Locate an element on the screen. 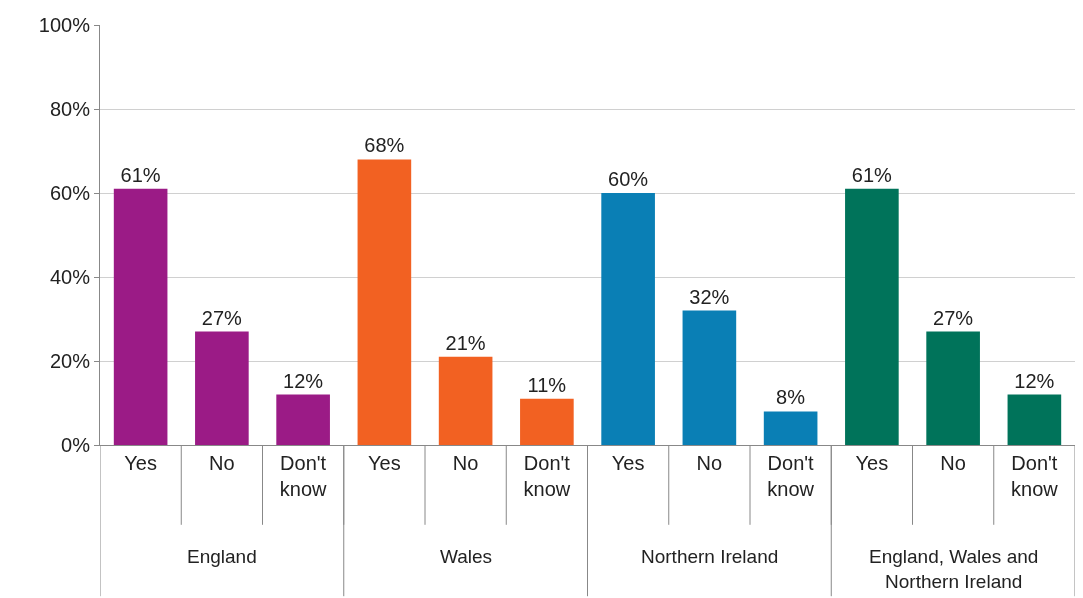 This screenshot has height=598, width=1083. data-label: 8% is located at coordinates (791, 397).